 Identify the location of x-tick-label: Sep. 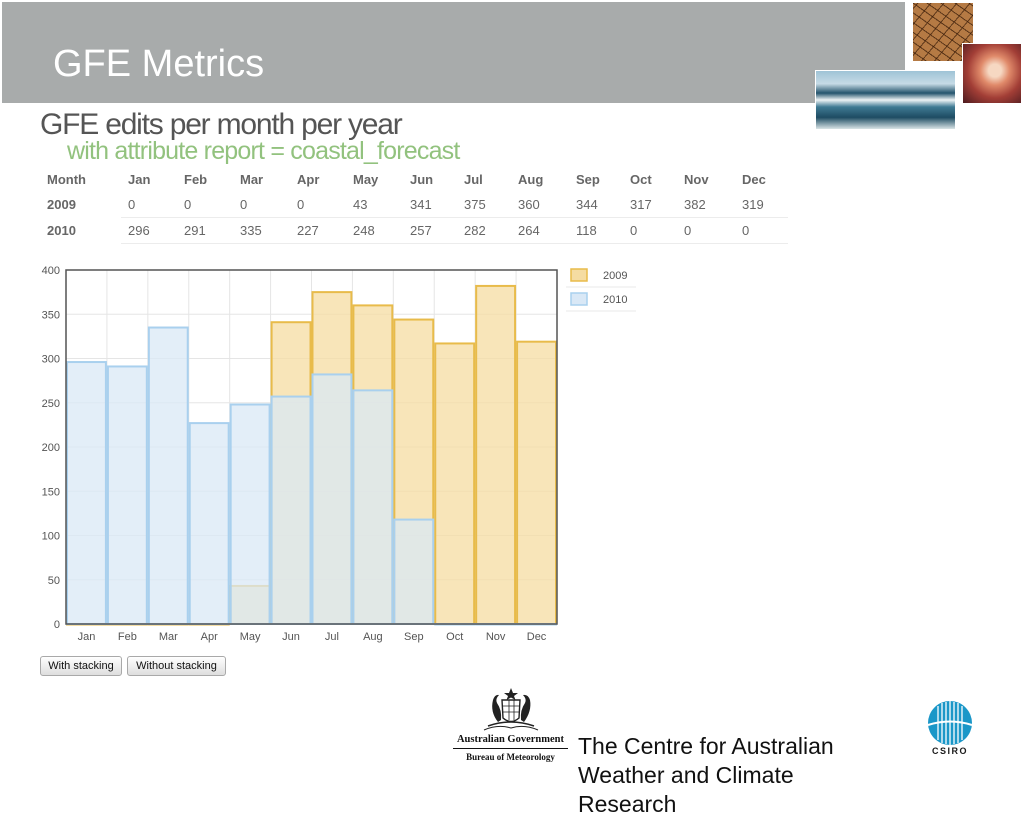
(414, 637).